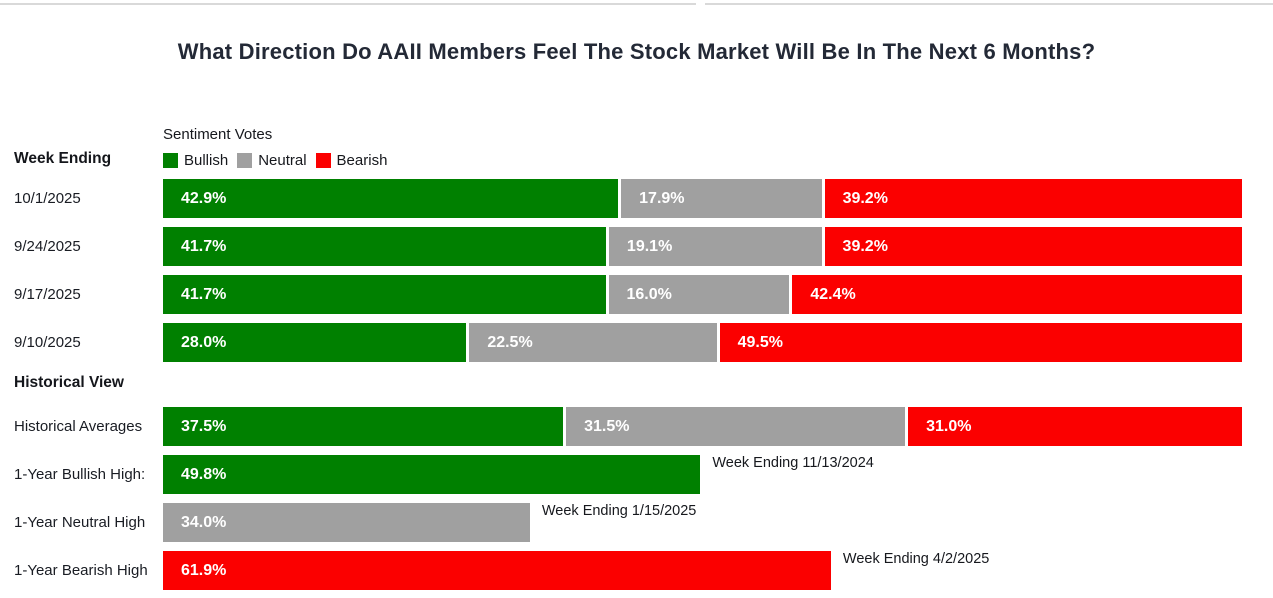  What do you see at coordinates (1017, 294) in the screenshot?
I see `bearish-bar-segment: 42.4%` at bounding box center [1017, 294].